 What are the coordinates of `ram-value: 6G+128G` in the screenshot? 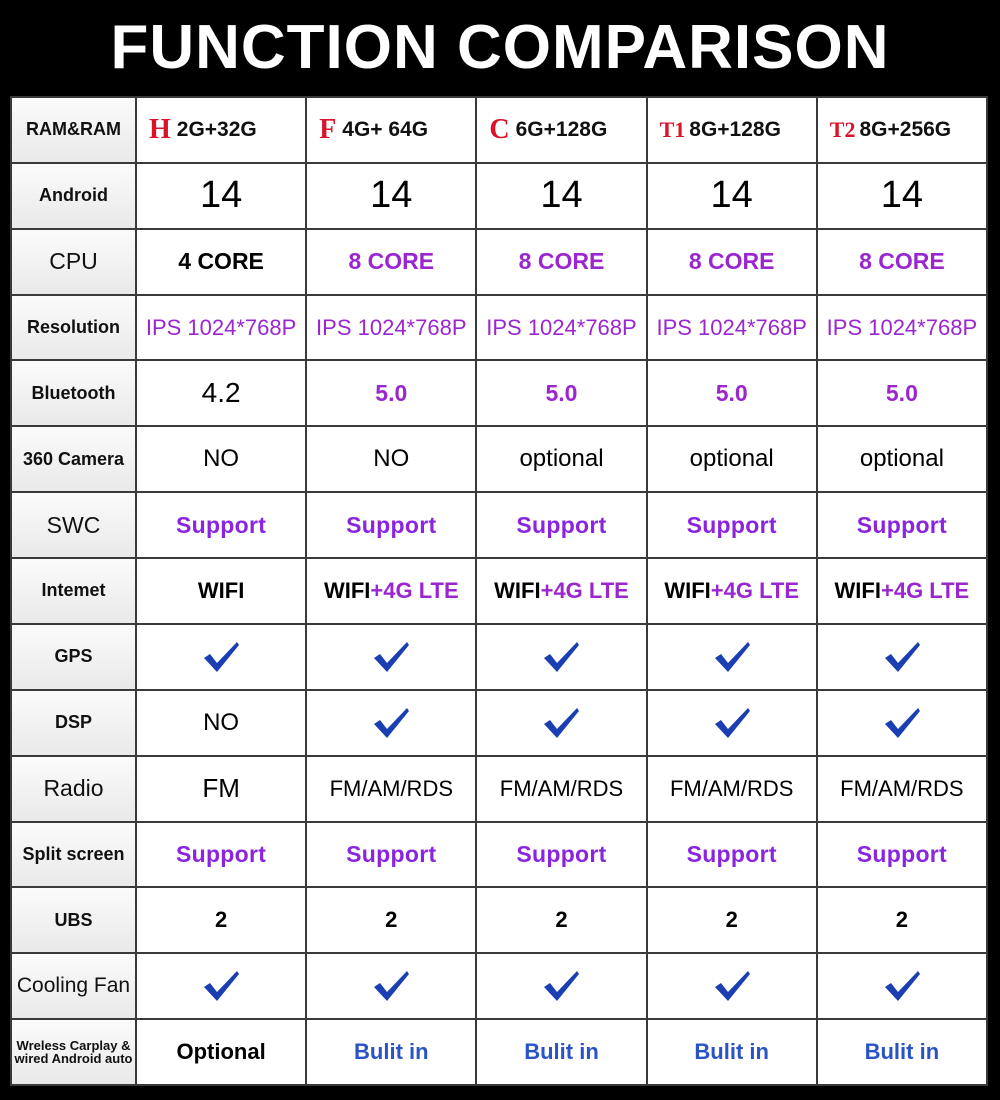 It's located at (561, 129).